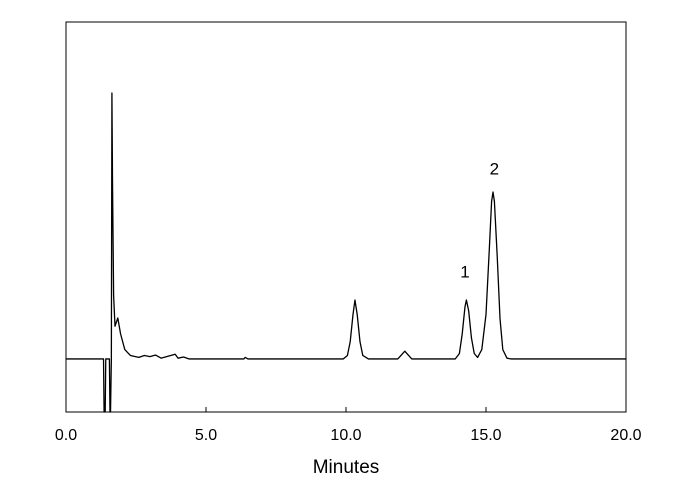 The image size is (691, 488). Describe the element at coordinates (625, 435) in the screenshot. I see `x-tick-label: 20.0` at that location.